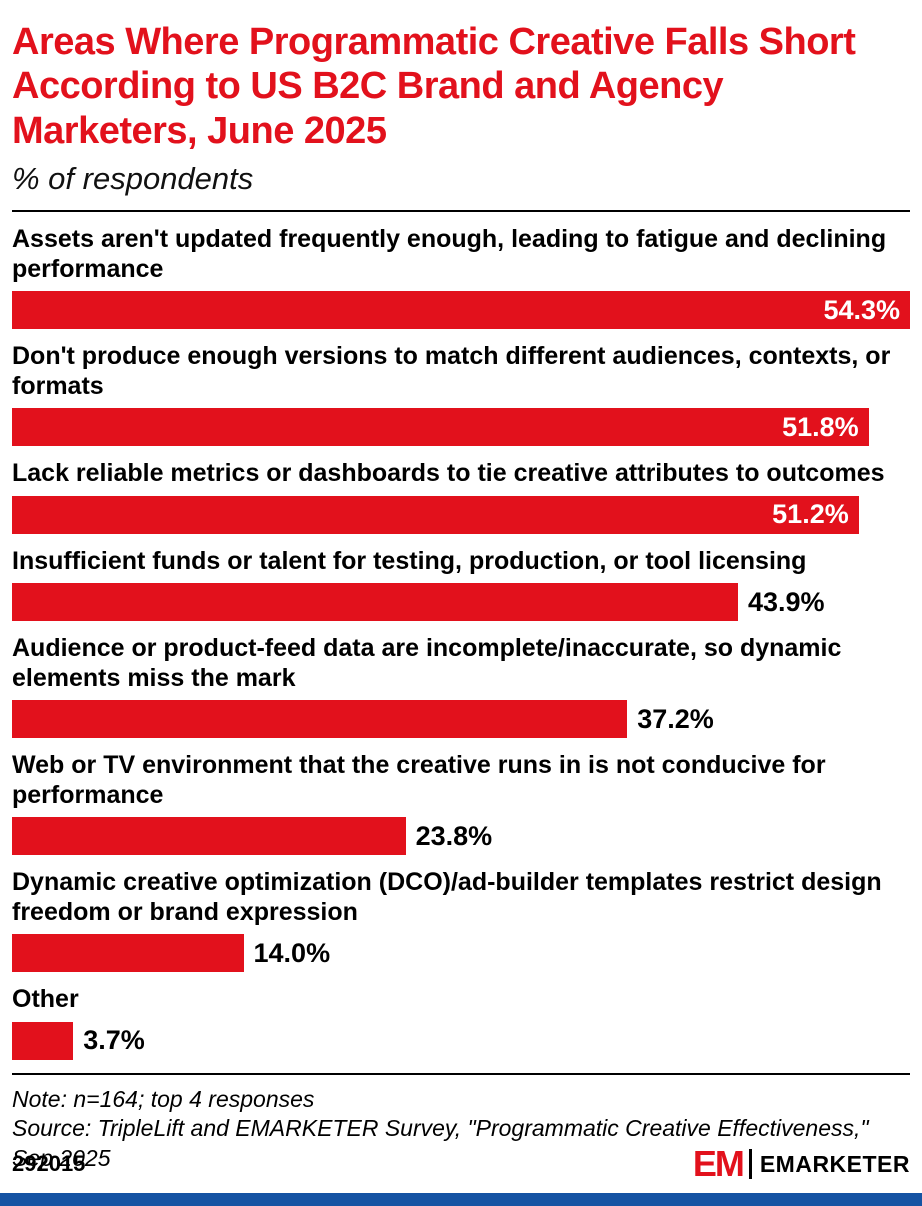 The height and width of the screenshot is (1206, 922). Describe the element at coordinates (786, 601) in the screenshot. I see `value-label: 43.9%` at that location.